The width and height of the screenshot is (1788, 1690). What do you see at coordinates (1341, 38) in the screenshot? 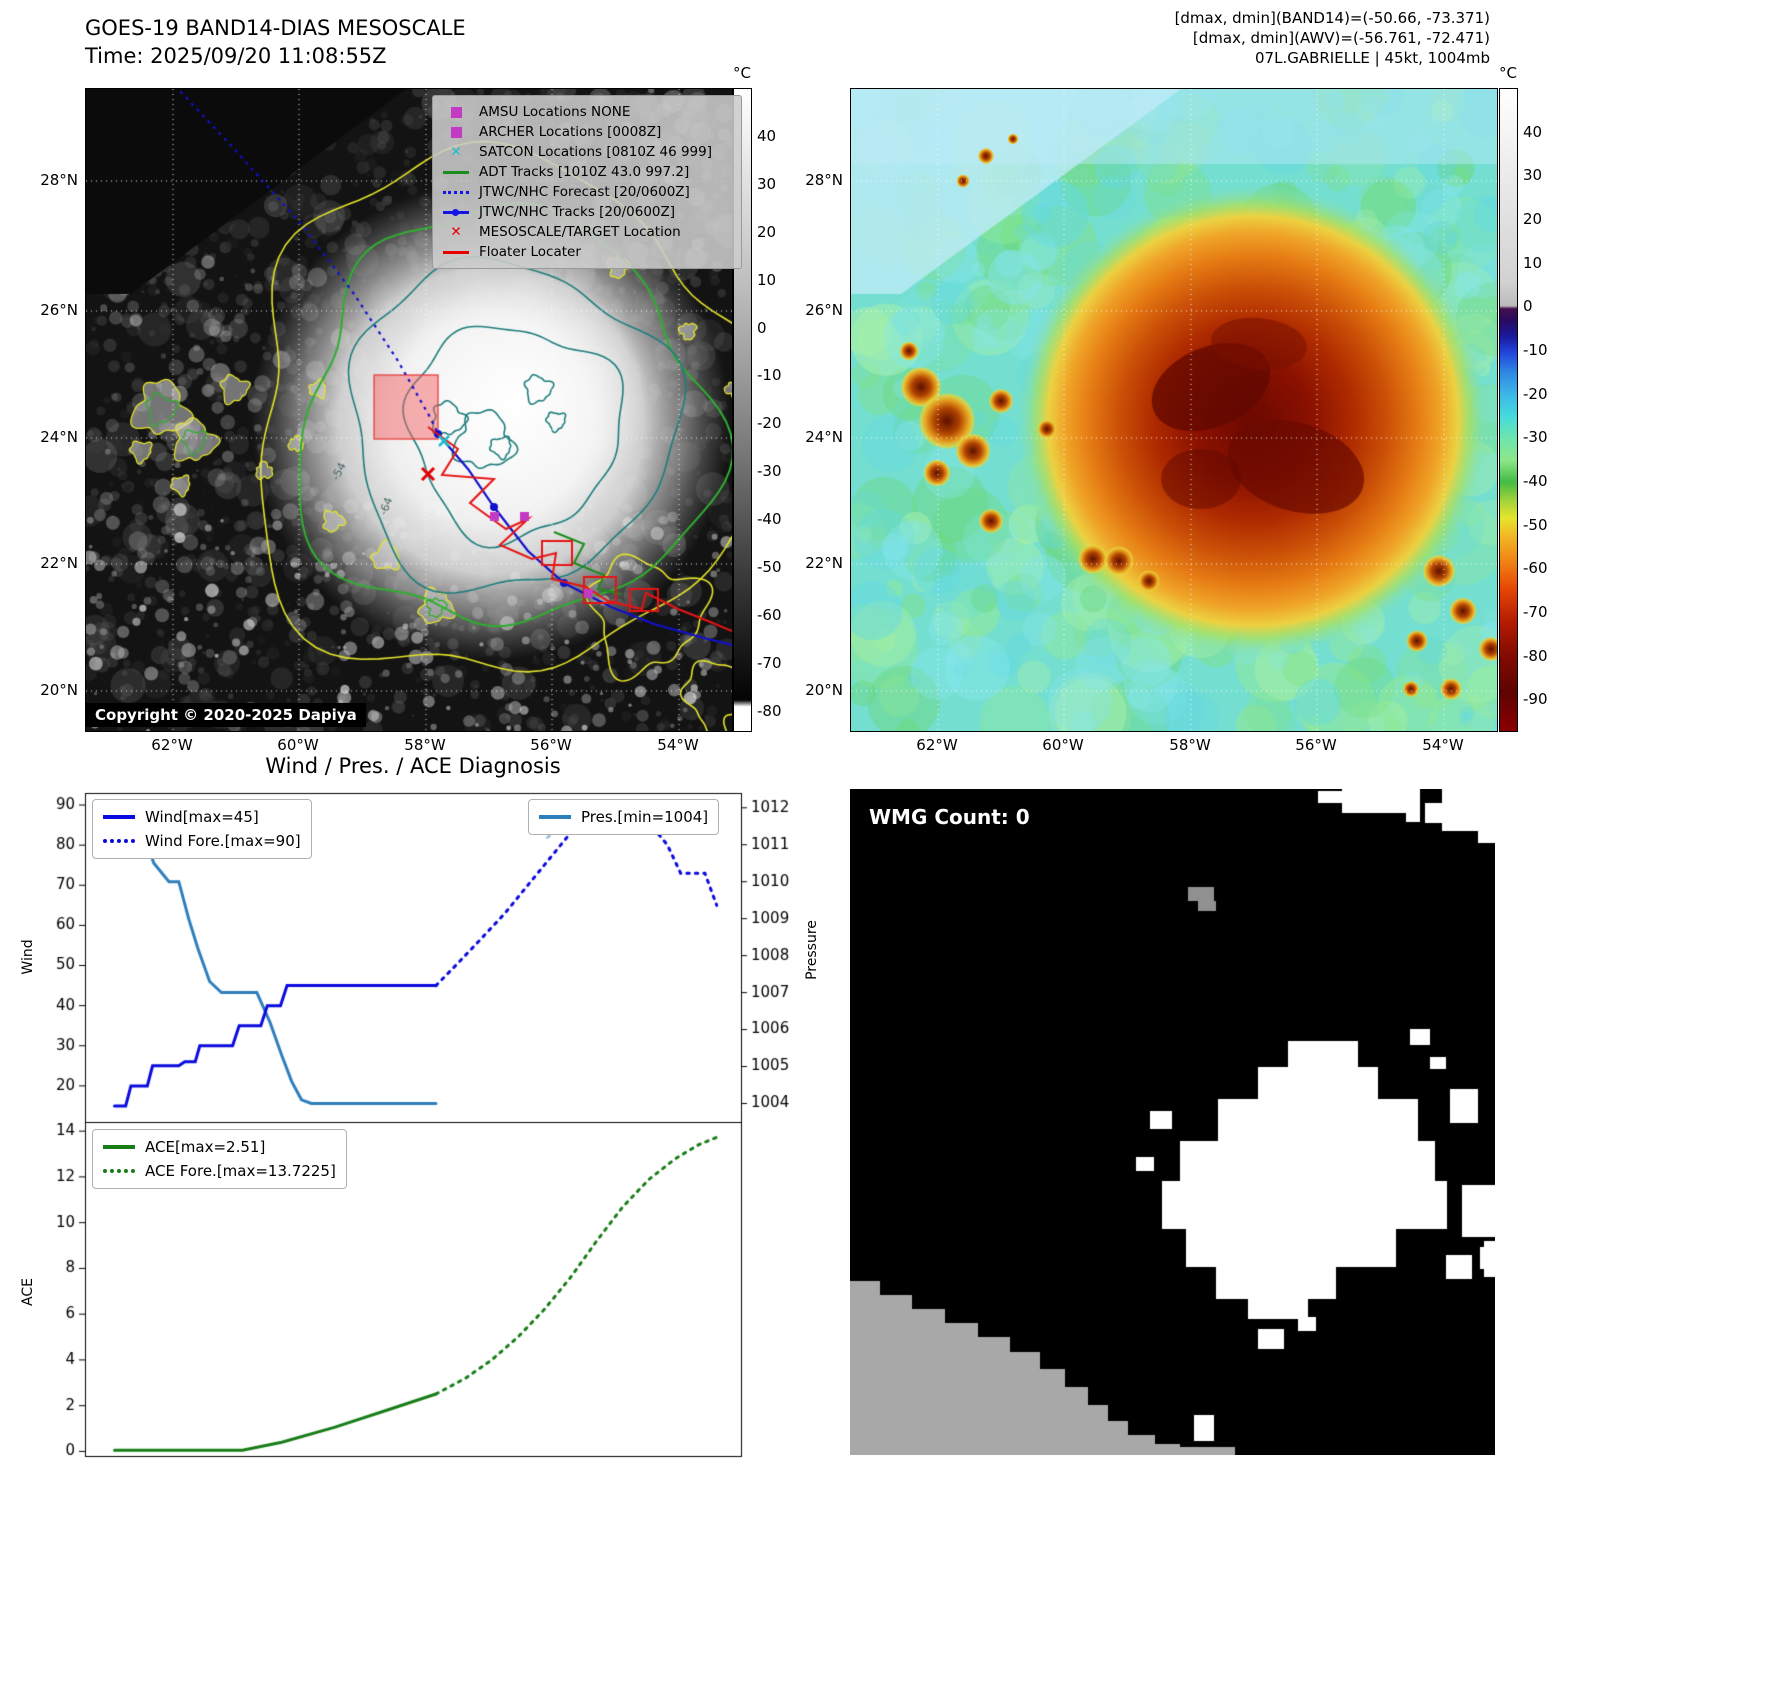
I see `awv-header-line: [dmax, dmin](AWV)=(-56.761, -72.471)` at bounding box center [1341, 38].